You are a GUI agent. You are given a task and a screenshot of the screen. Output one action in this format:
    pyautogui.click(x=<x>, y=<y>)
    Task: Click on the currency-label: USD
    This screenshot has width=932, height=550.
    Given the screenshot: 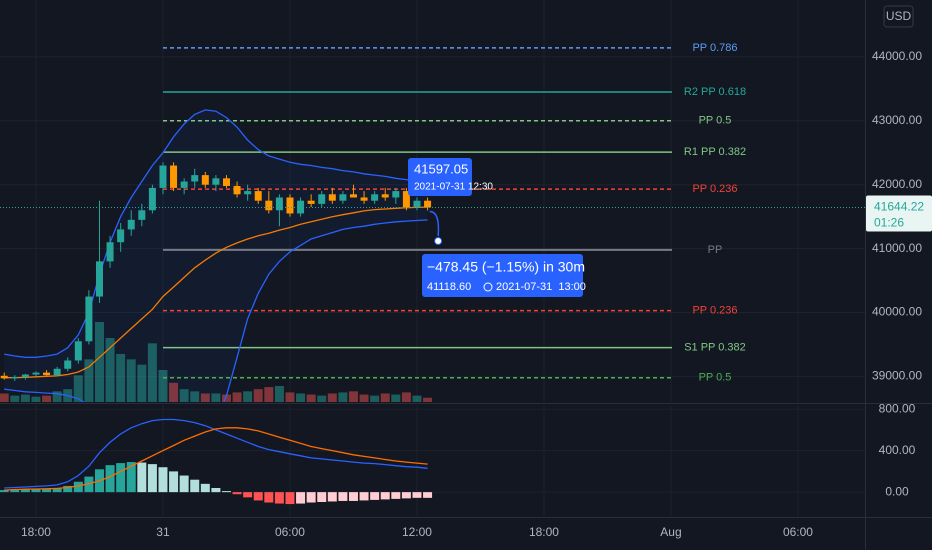 What is the action you would take?
    pyautogui.click(x=899, y=16)
    